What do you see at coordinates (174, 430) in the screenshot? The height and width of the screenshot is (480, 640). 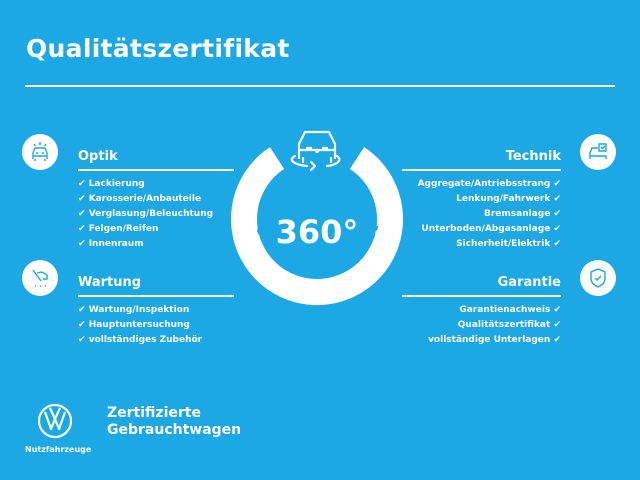 I see `tagline-line2: Gebrauchtwagen` at bounding box center [174, 430].